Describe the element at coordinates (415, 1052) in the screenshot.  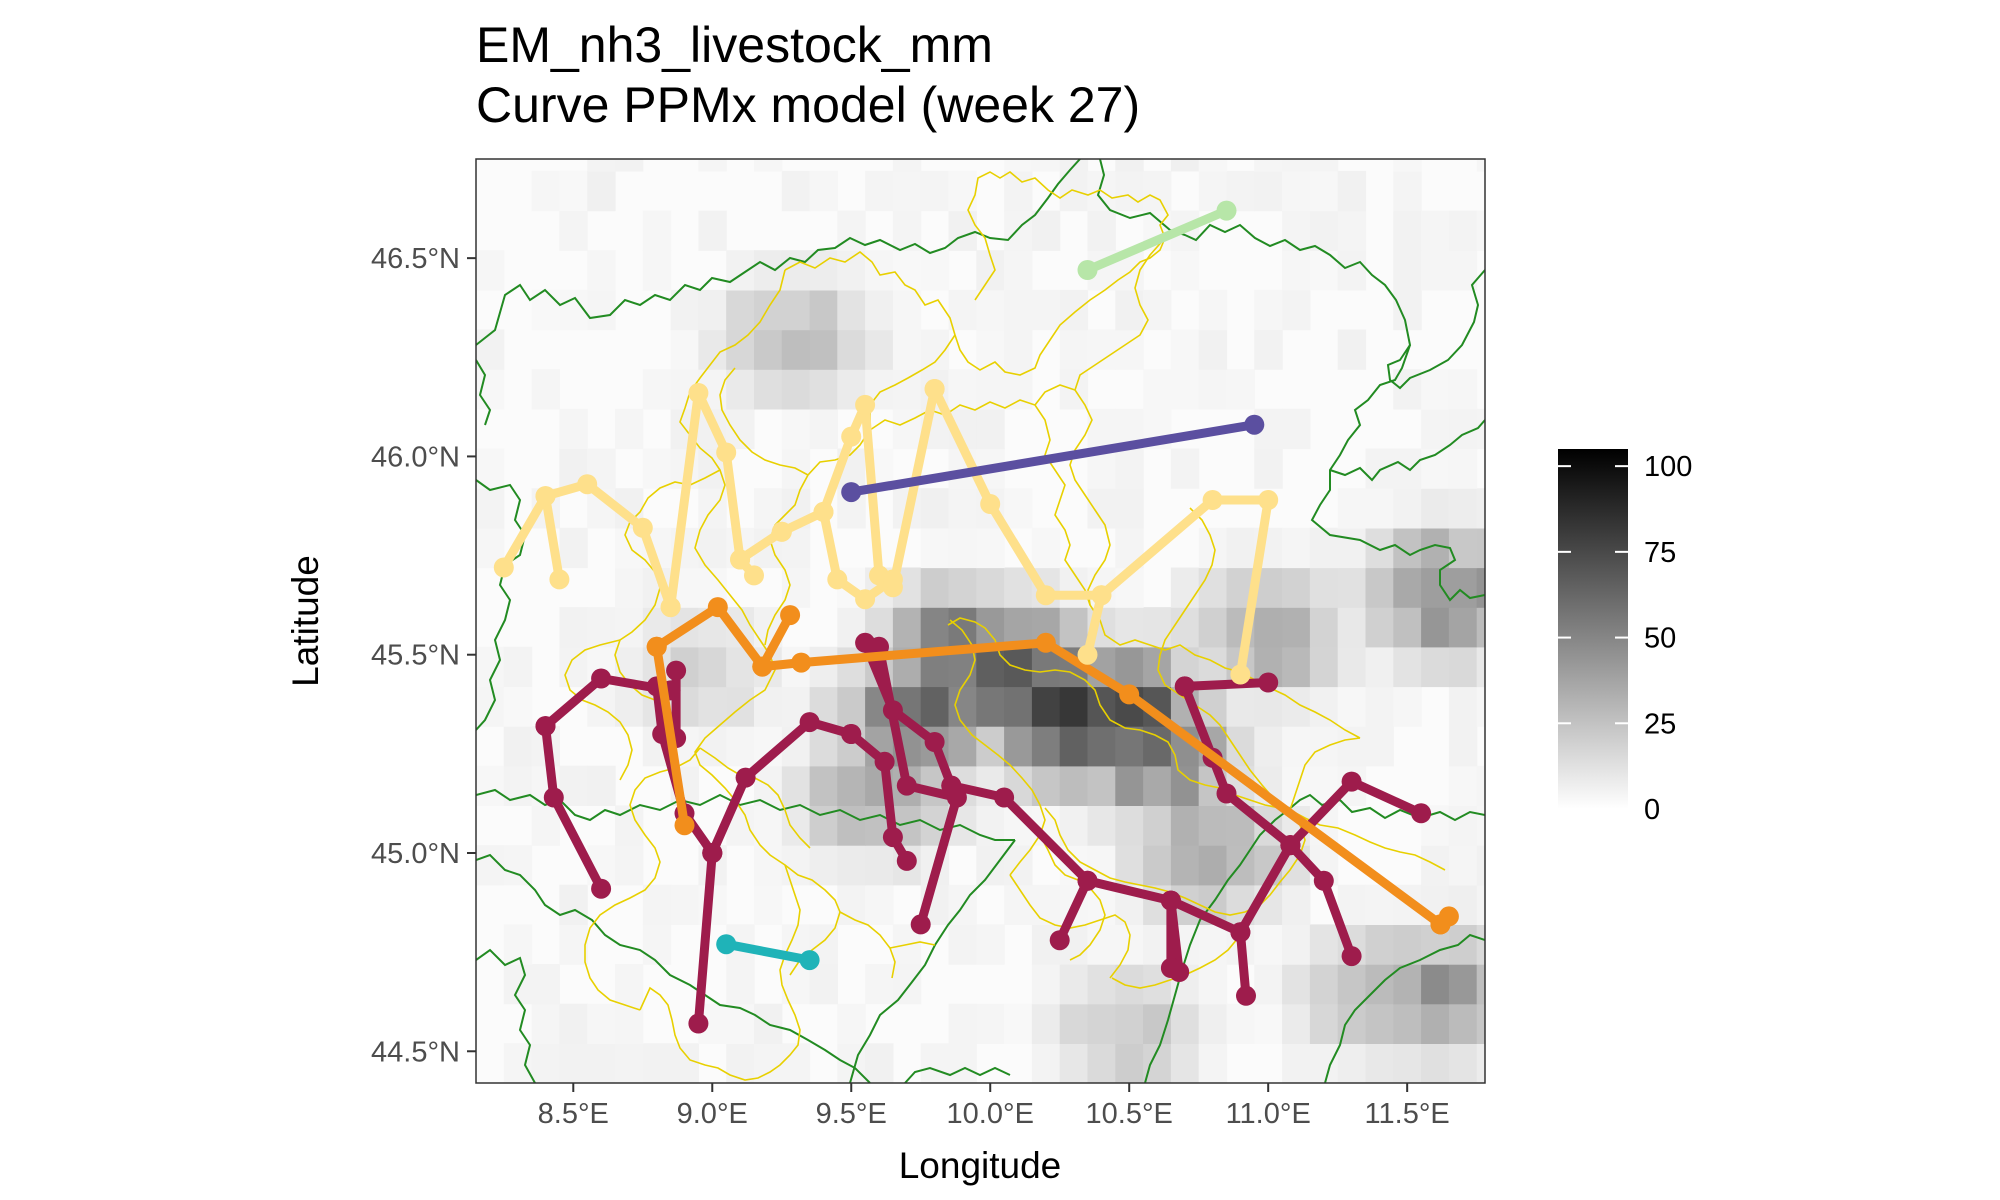
I see `y-tick-label: 44.5°N` at that location.